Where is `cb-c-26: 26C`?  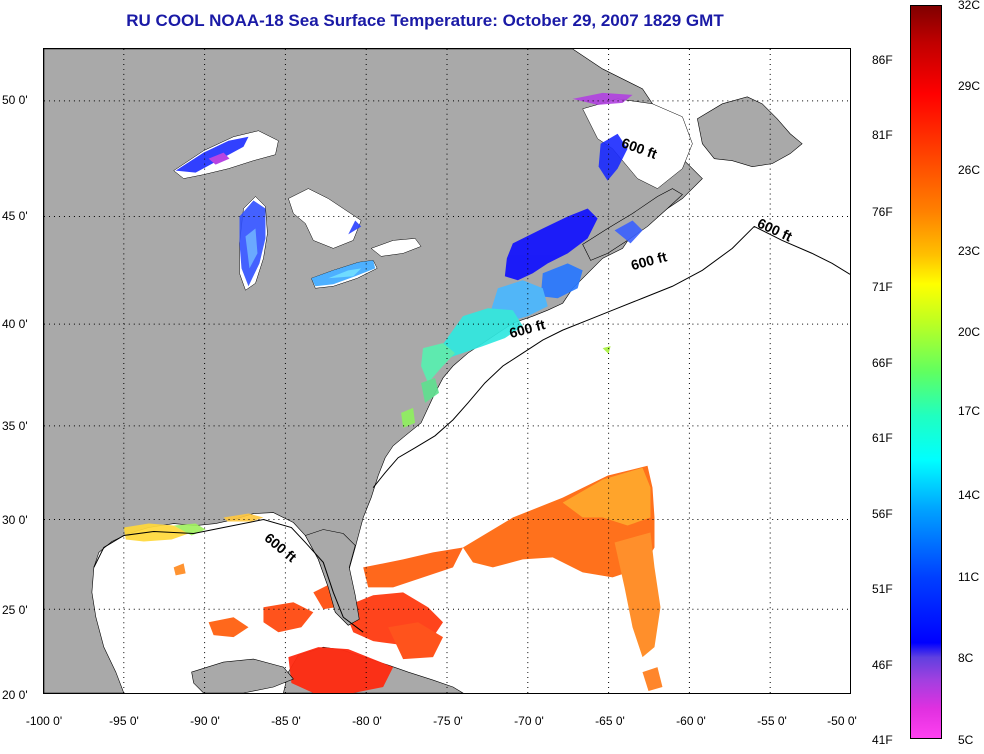
cb-c-26: 26C is located at coordinates (969, 170).